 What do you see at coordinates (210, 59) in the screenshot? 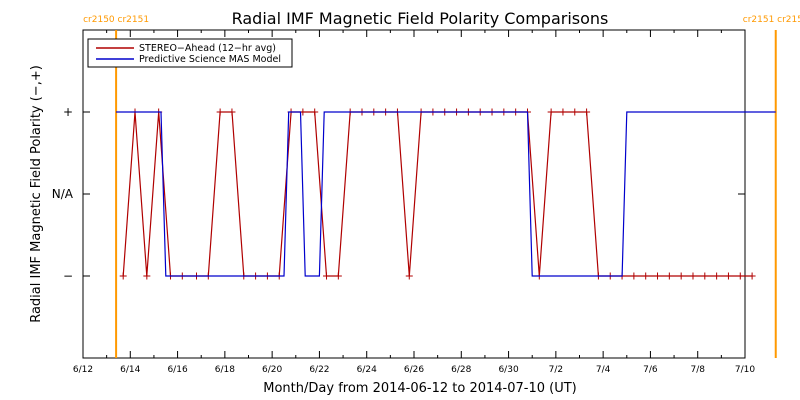
I see `legend-label-model: Predictive Science MAS Model` at bounding box center [210, 59].